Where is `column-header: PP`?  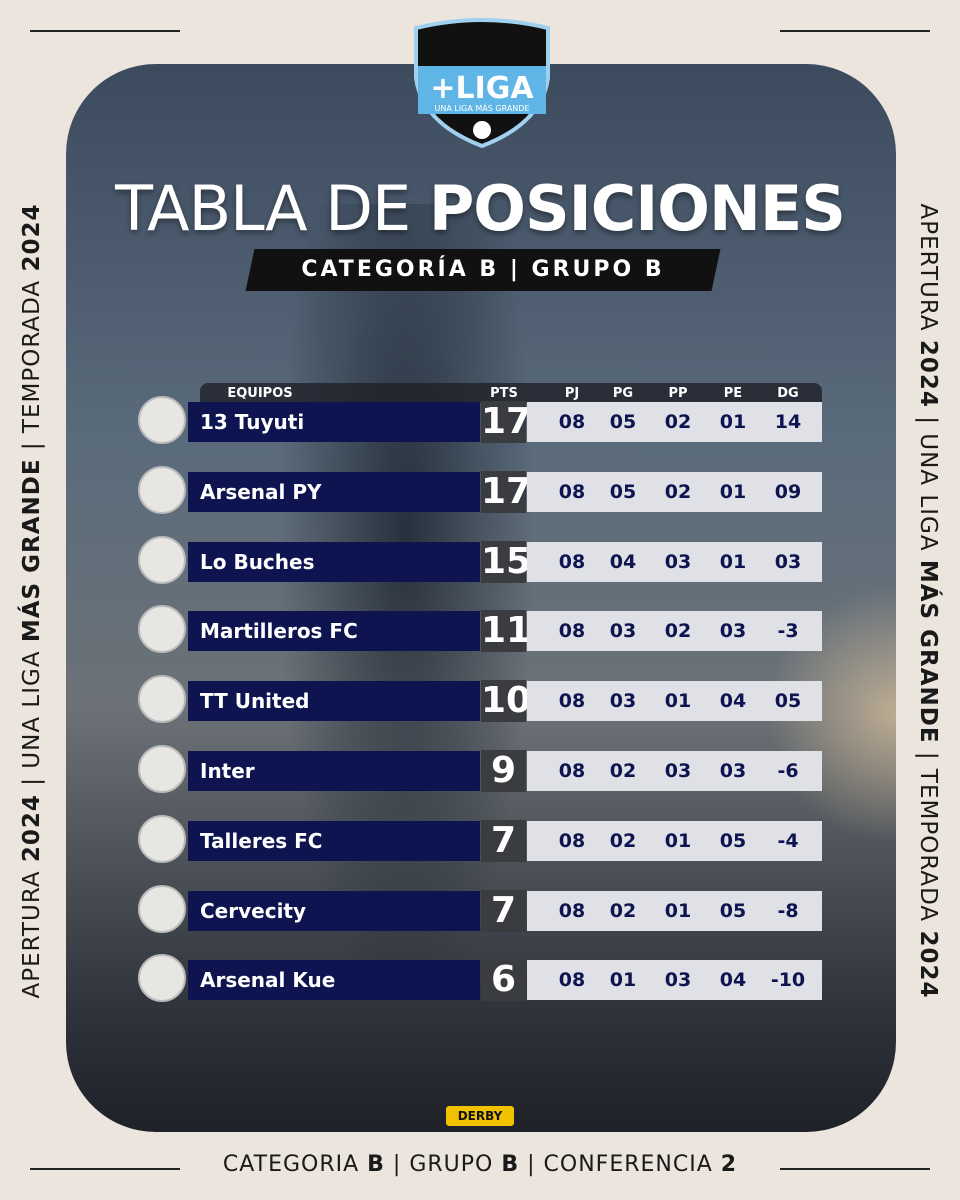 column-header: PP is located at coordinates (678, 393).